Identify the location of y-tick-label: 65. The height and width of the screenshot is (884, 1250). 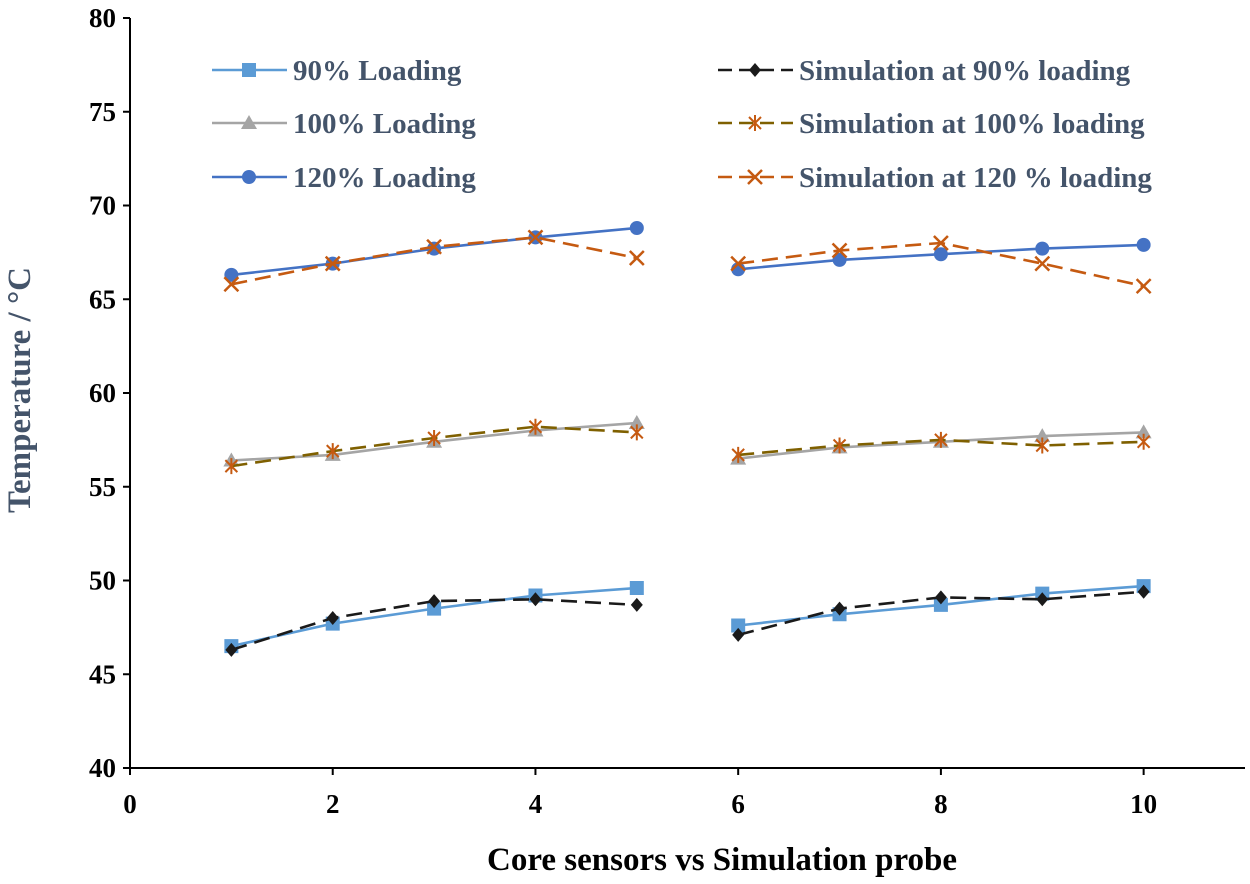
(102, 299).